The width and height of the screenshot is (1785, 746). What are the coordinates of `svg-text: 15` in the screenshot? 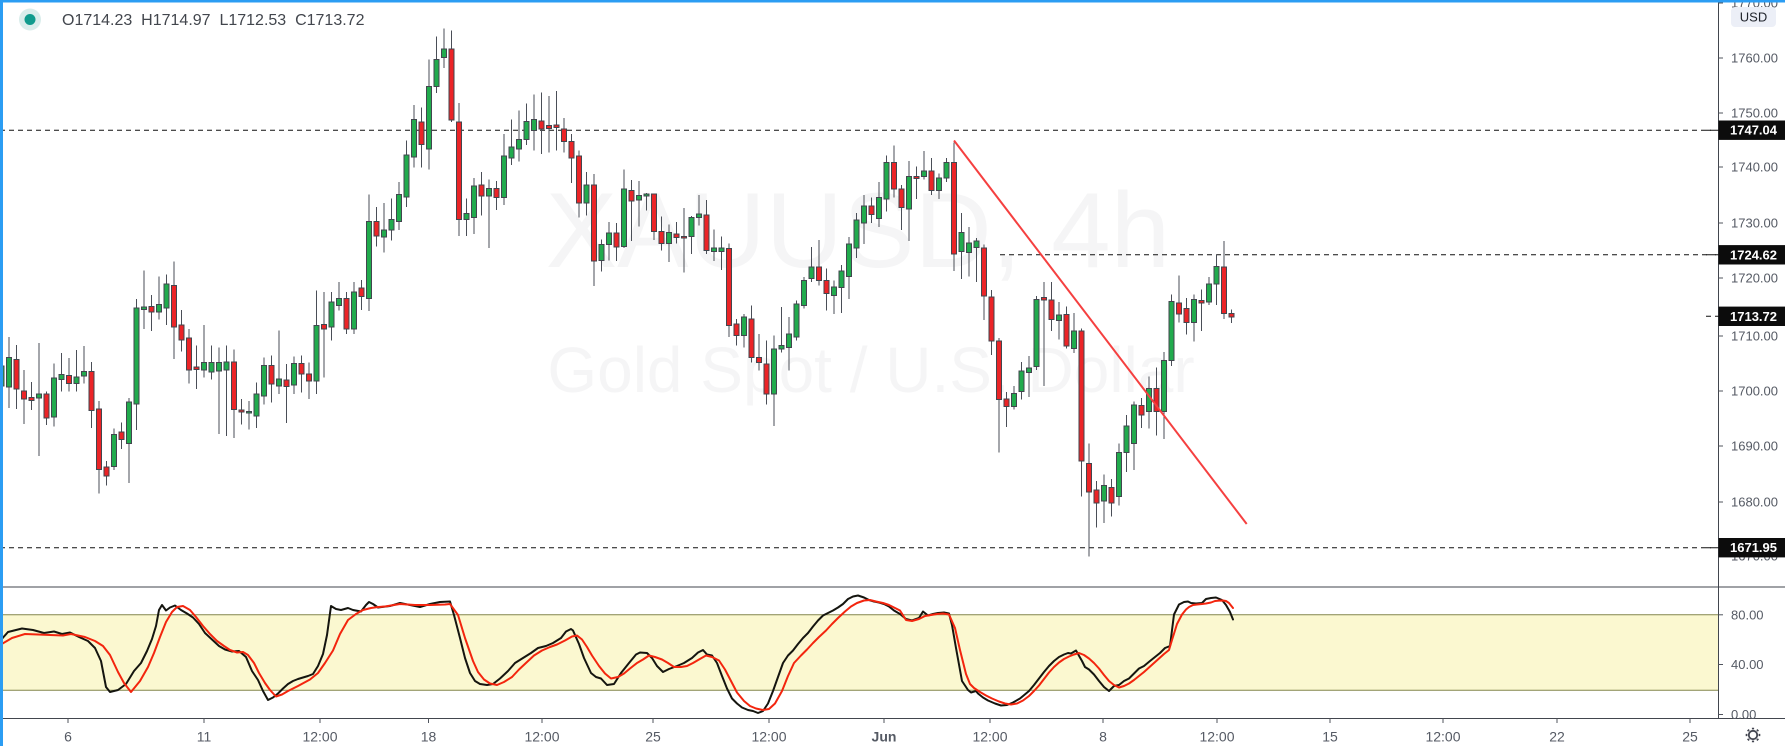 It's located at (1330, 737).